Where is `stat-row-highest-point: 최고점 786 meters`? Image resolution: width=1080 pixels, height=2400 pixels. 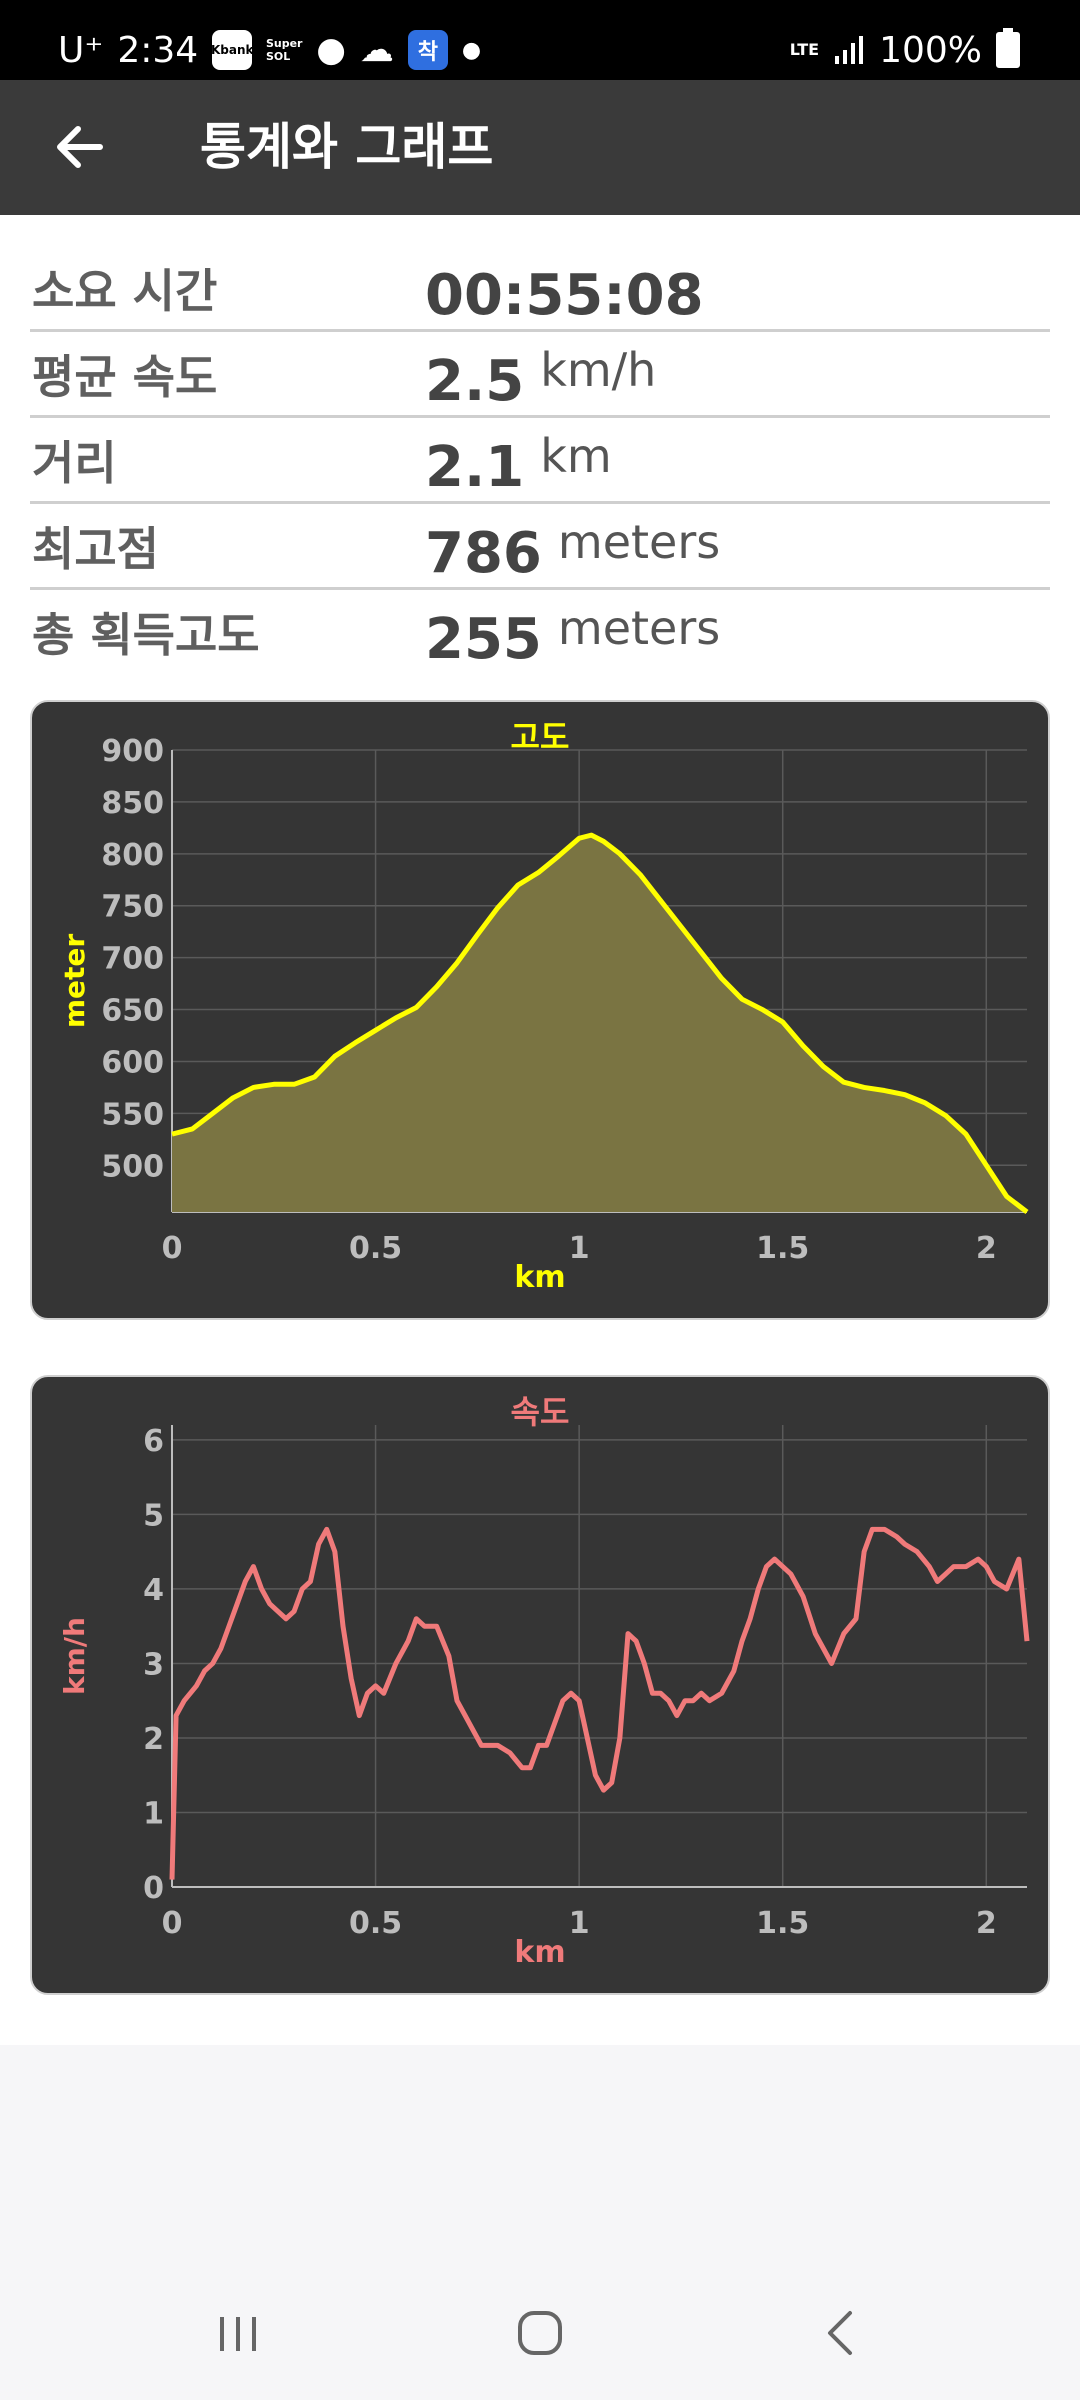
stat-row-highest-point: 최고점 786 meters is located at coordinates (540, 546).